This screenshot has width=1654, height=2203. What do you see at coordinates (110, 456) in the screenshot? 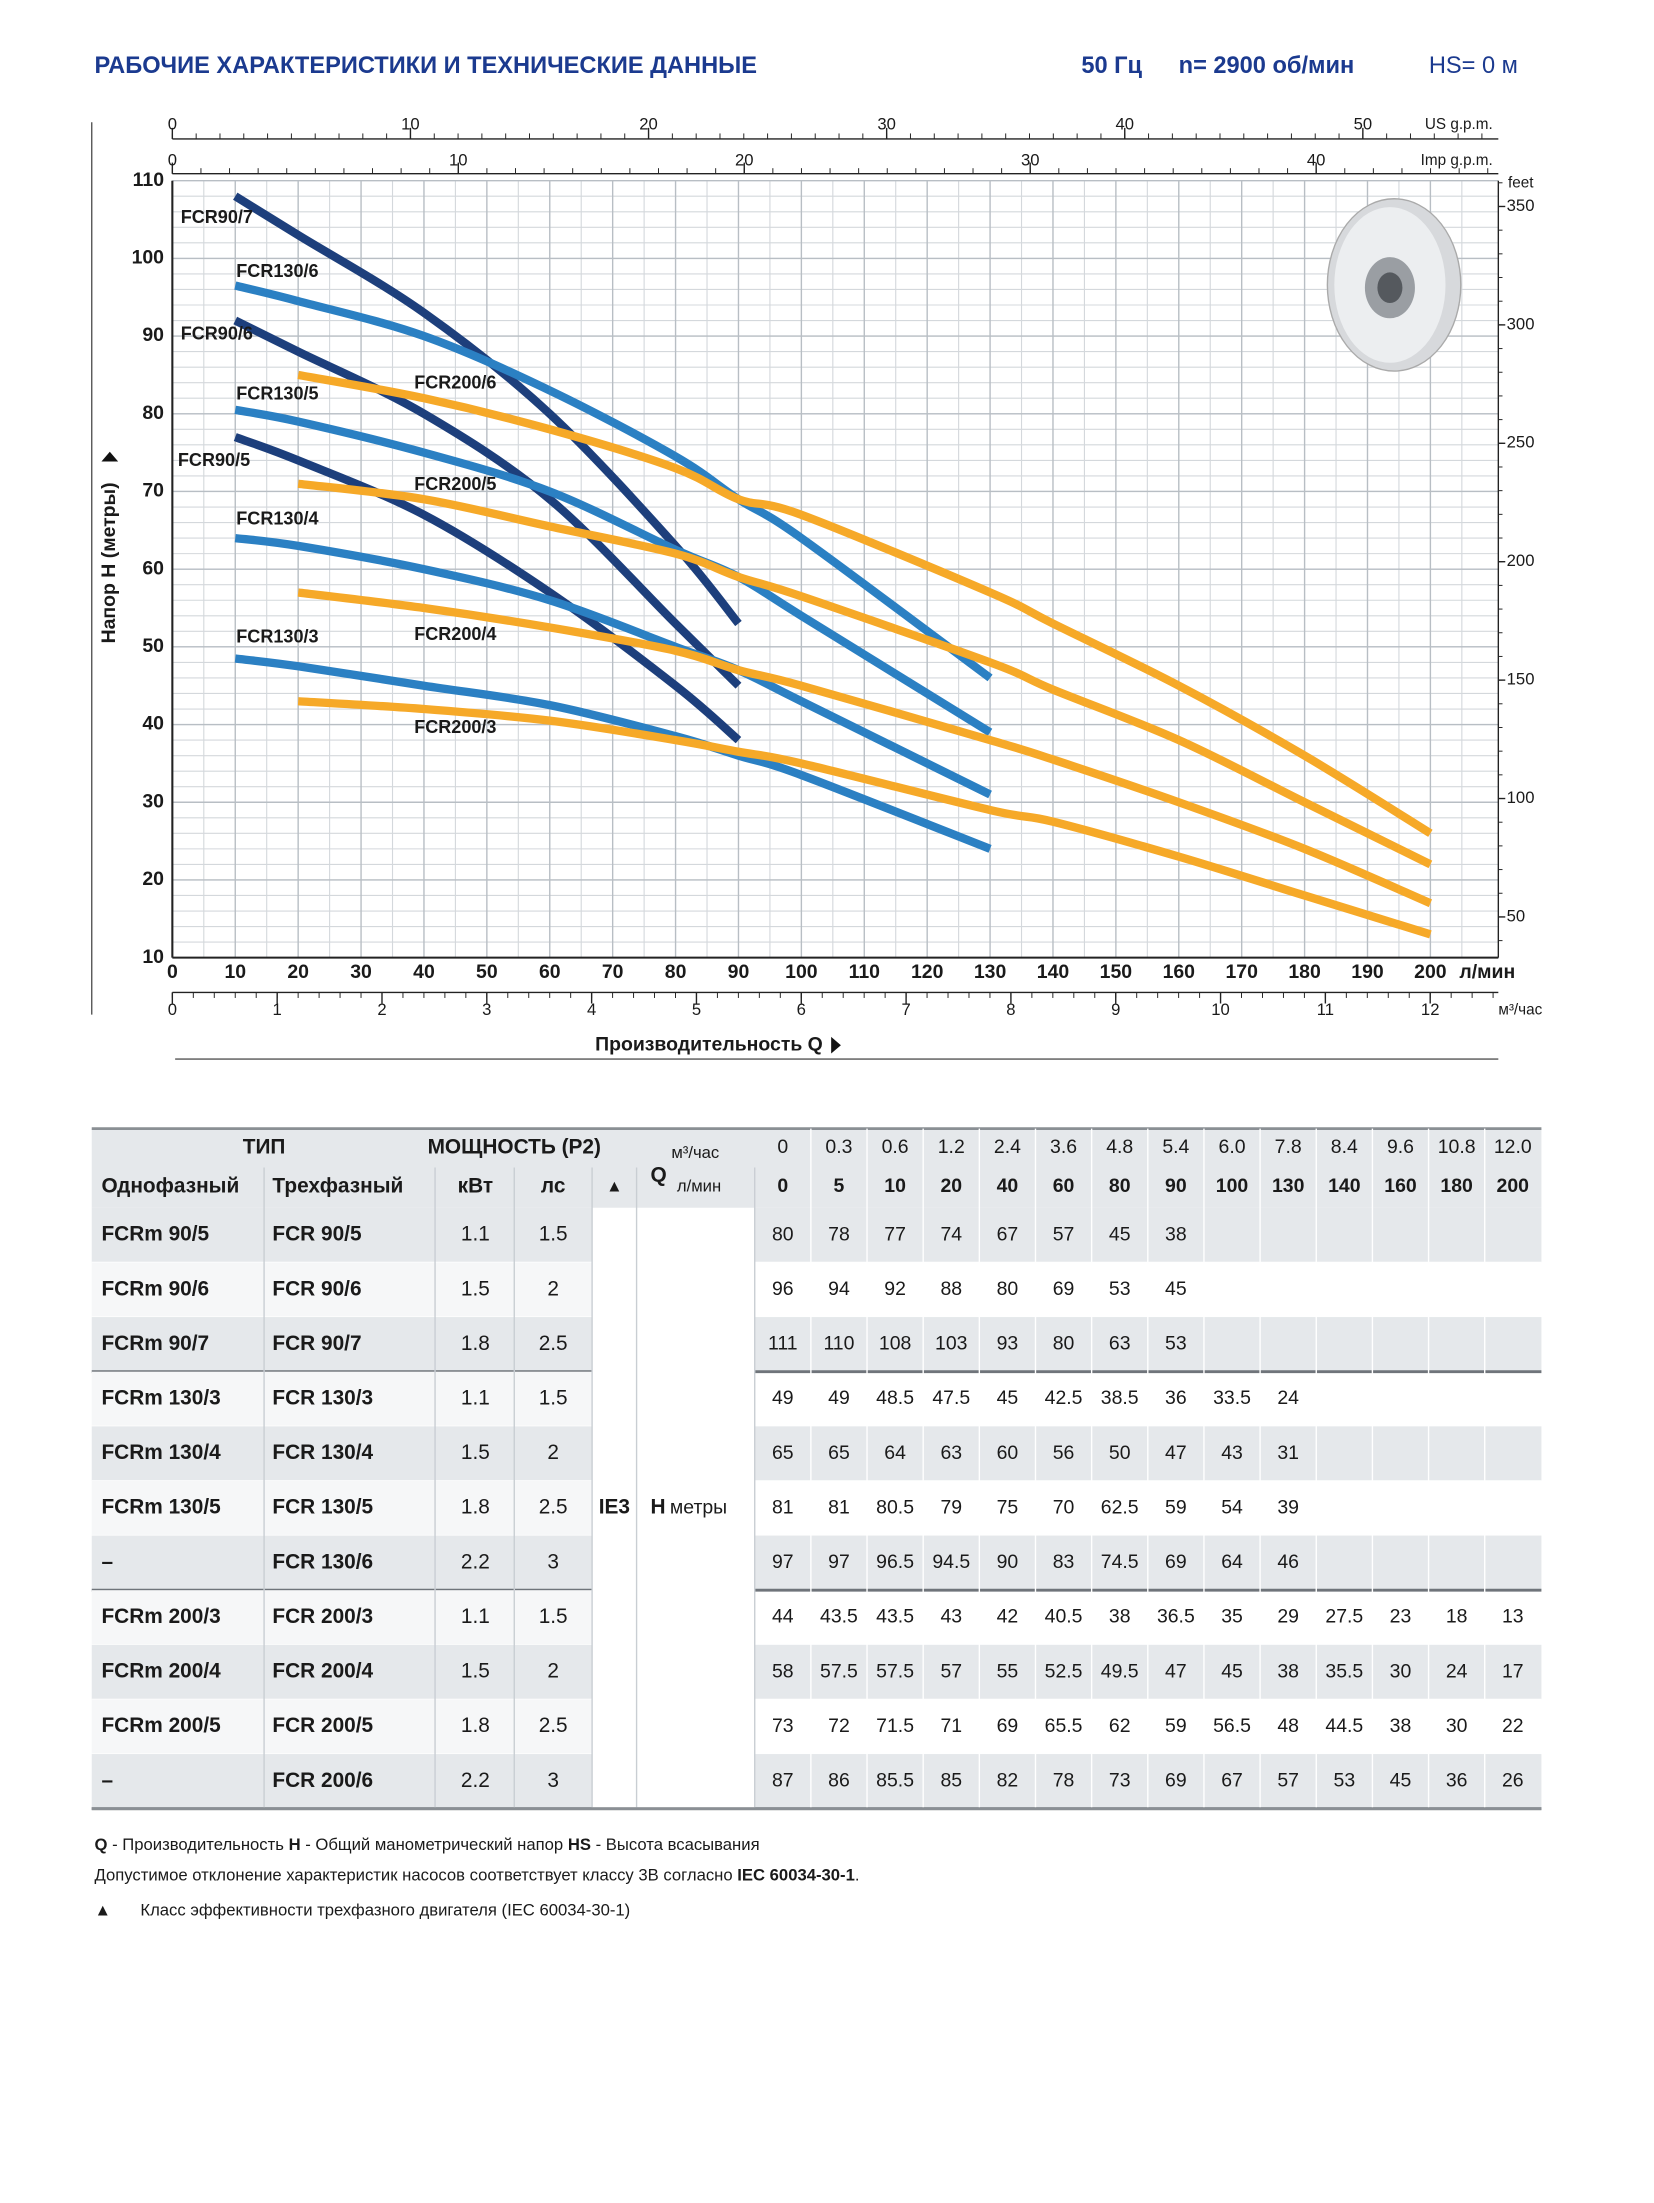
I see `axis-arrow` at bounding box center [110, 456].